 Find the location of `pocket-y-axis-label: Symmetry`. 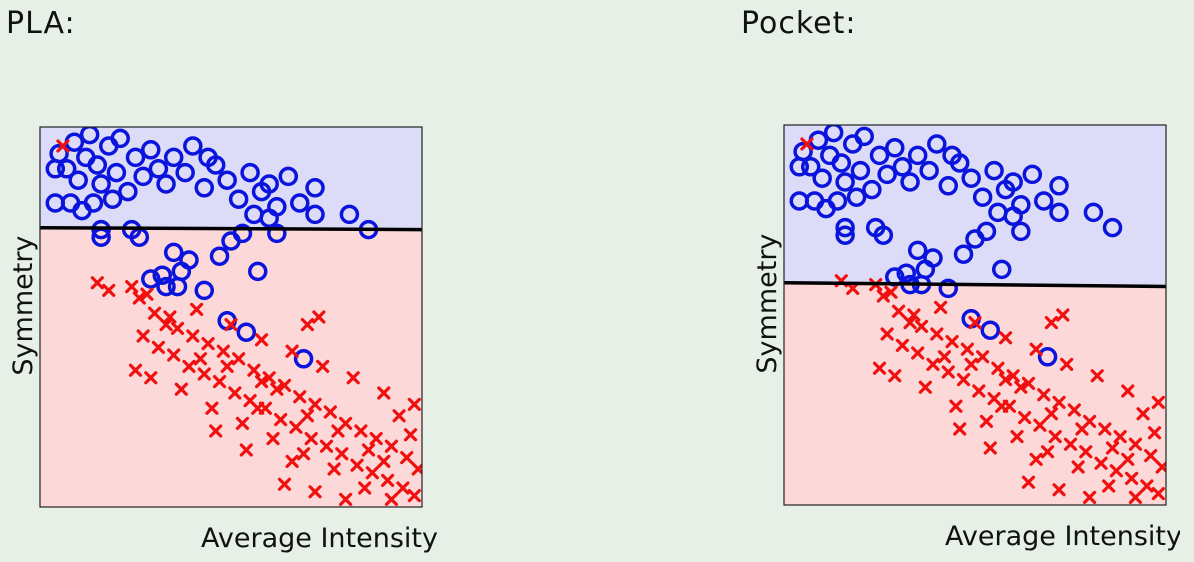

pocket-y-axis-label: Symmetry is located at coordinates (767, 304).